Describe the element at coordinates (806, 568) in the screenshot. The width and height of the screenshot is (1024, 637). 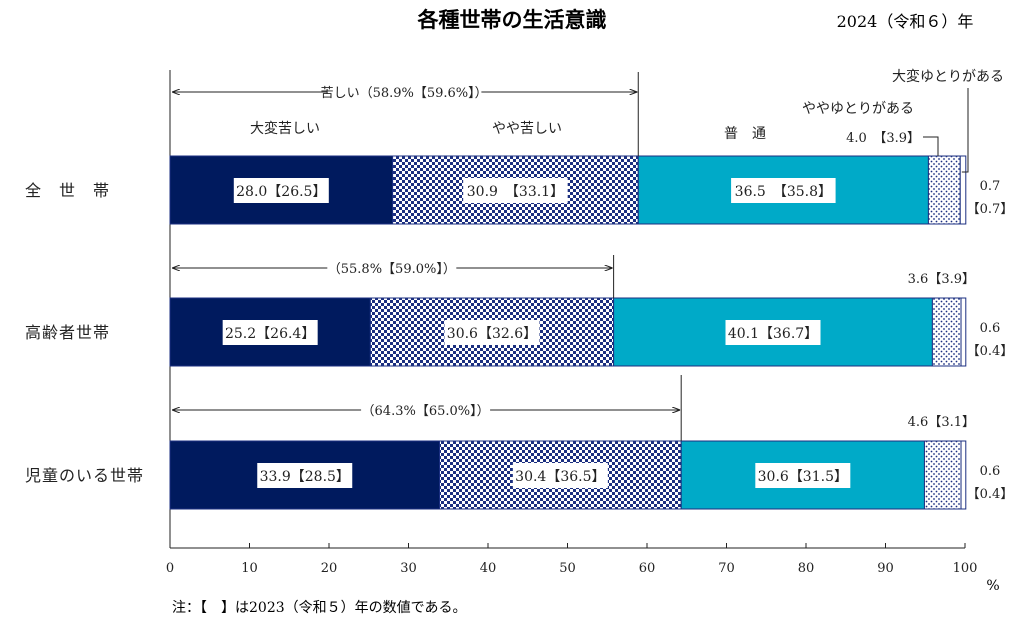
I see `x-tick-label: 80` at that location.